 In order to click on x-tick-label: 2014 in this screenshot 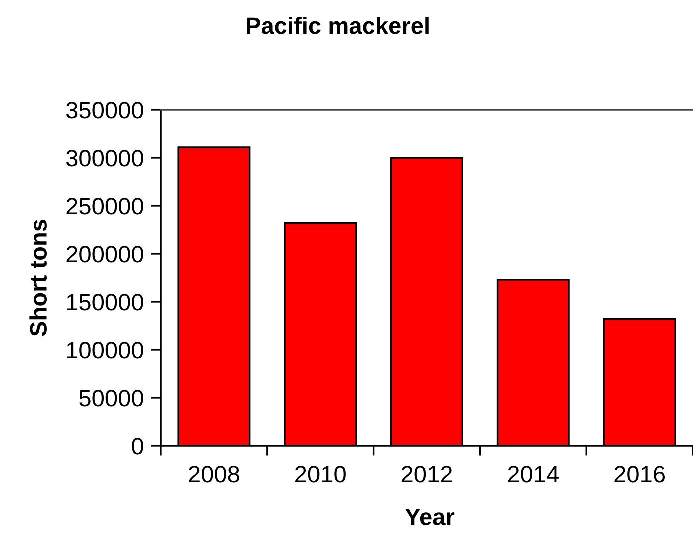, I will do `click(533, 474)`.